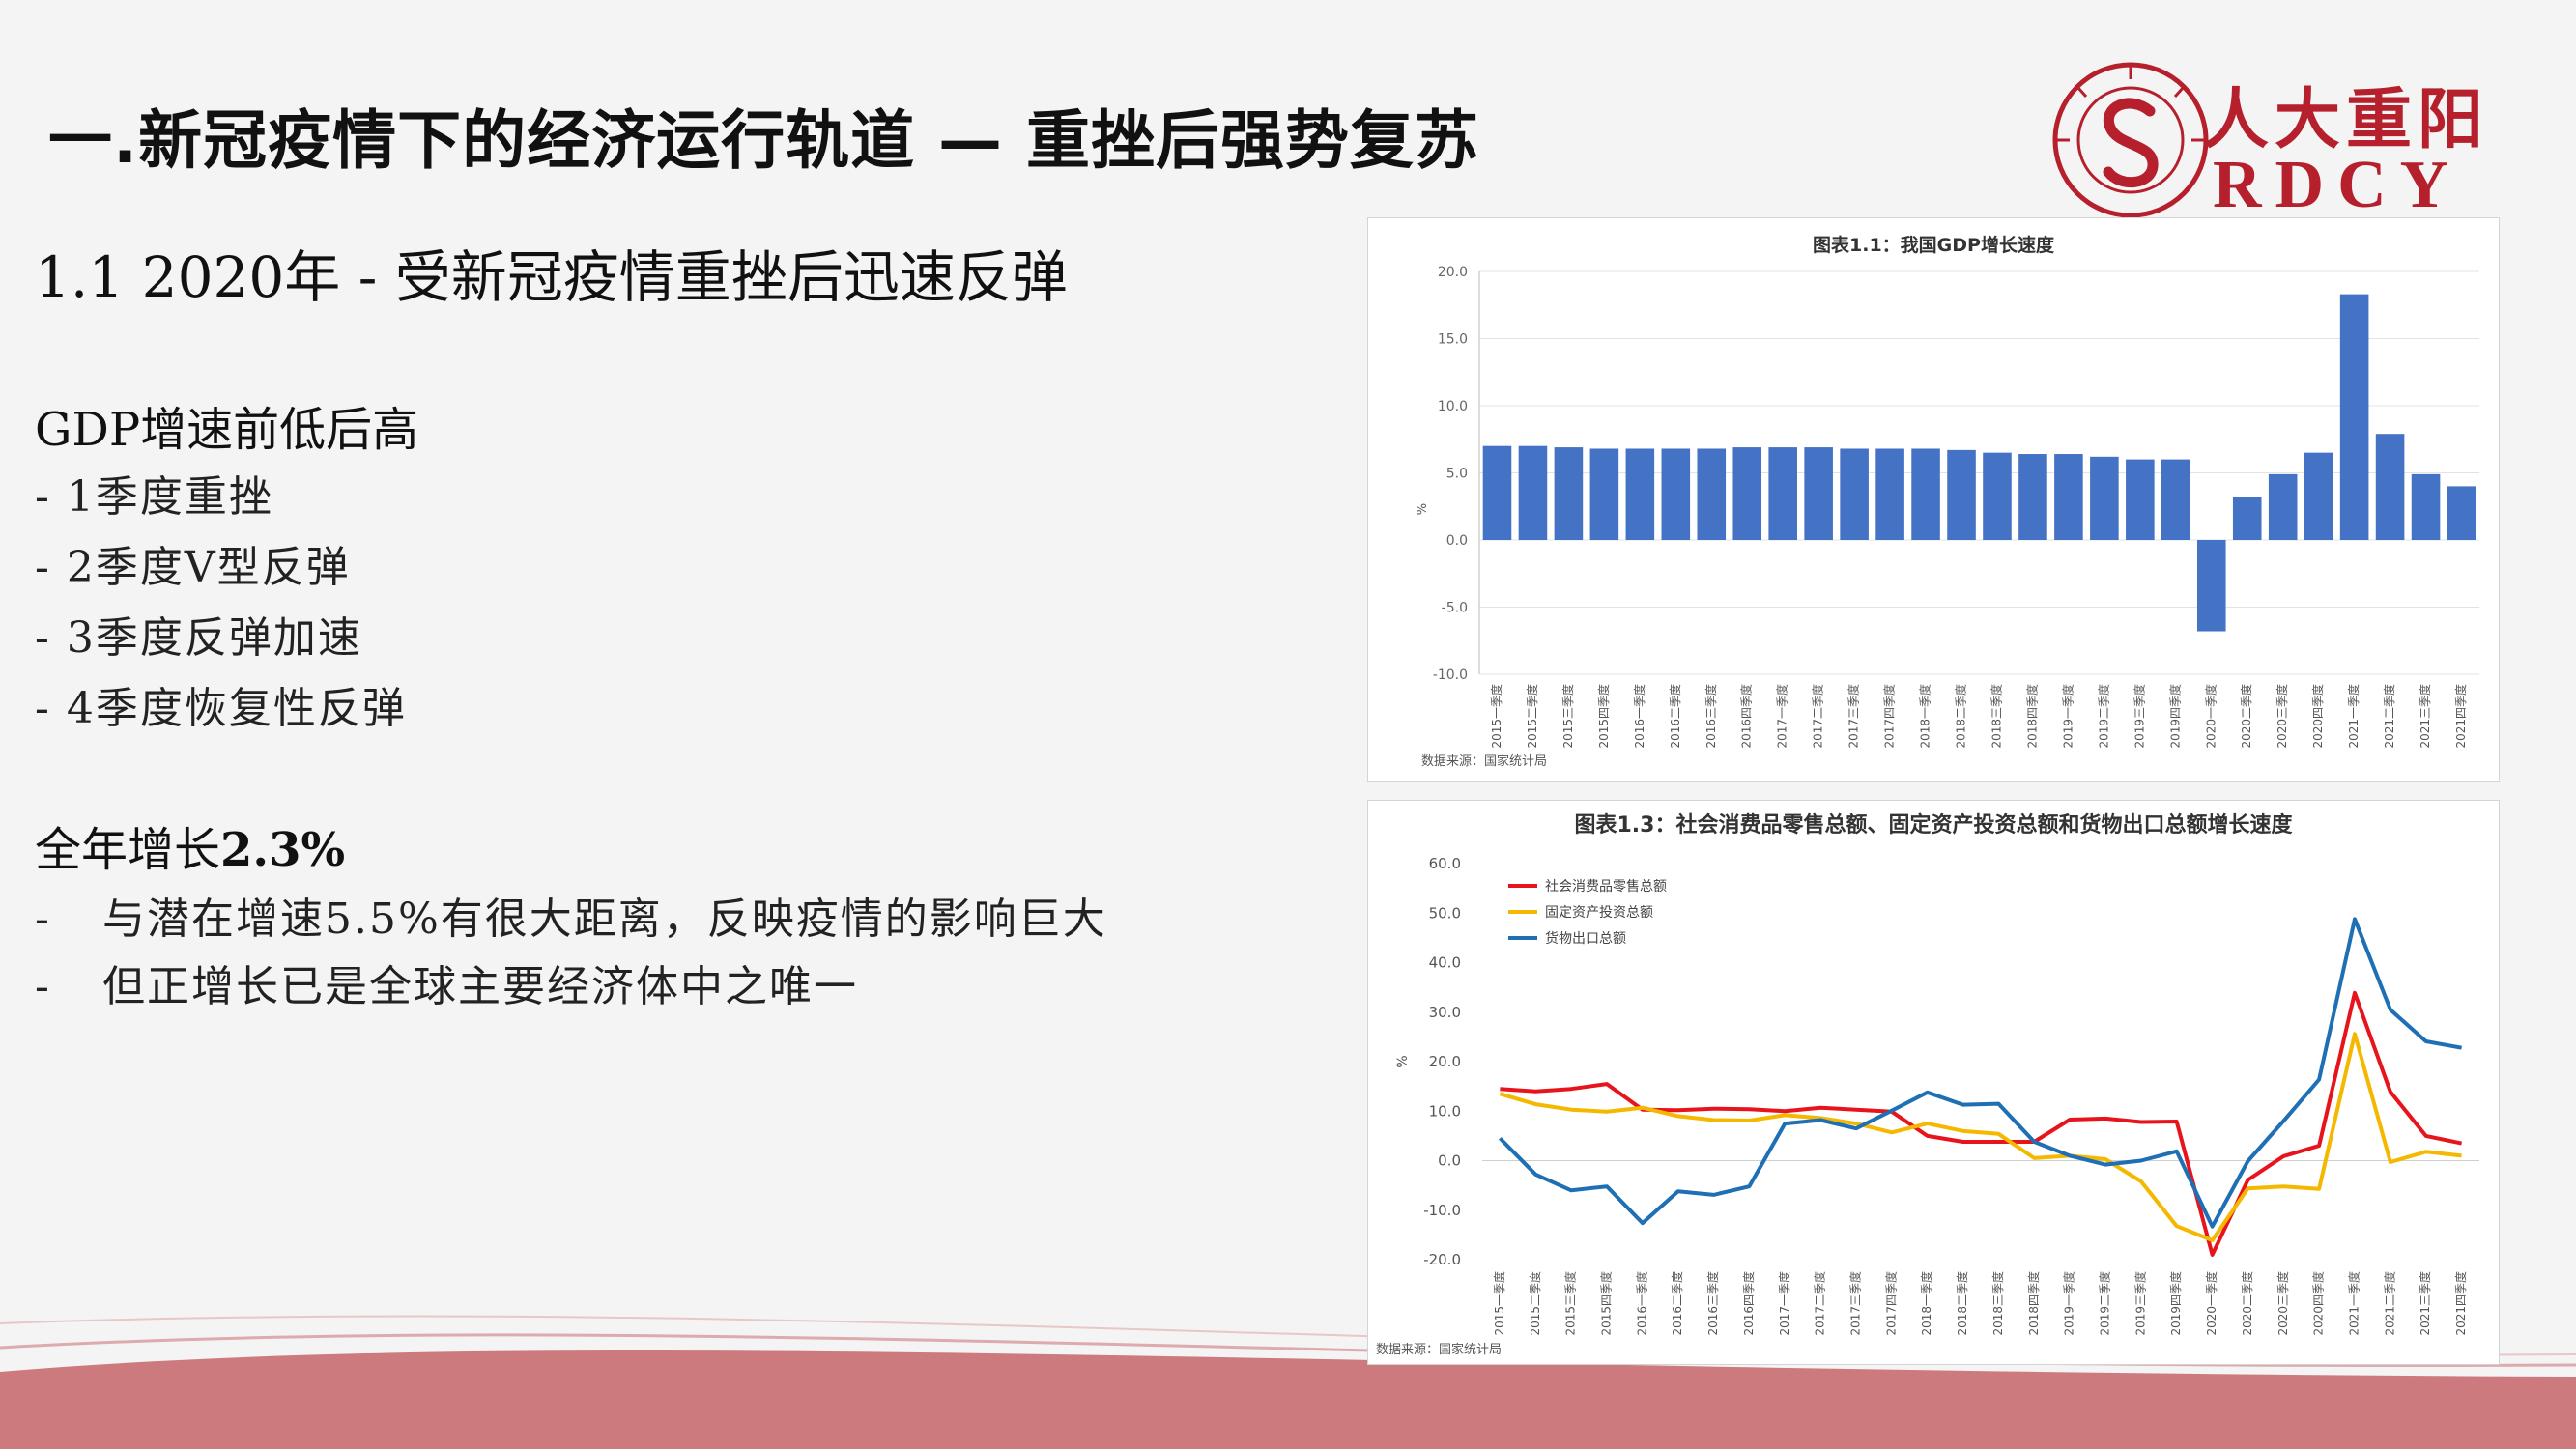 This screenshot has width=2576, height=1449. What do you see at coordinates (227, 430) in the screenshot?
I see `gdp-section-heading: GDP增速前低后高` at bounding box center [227, 430].